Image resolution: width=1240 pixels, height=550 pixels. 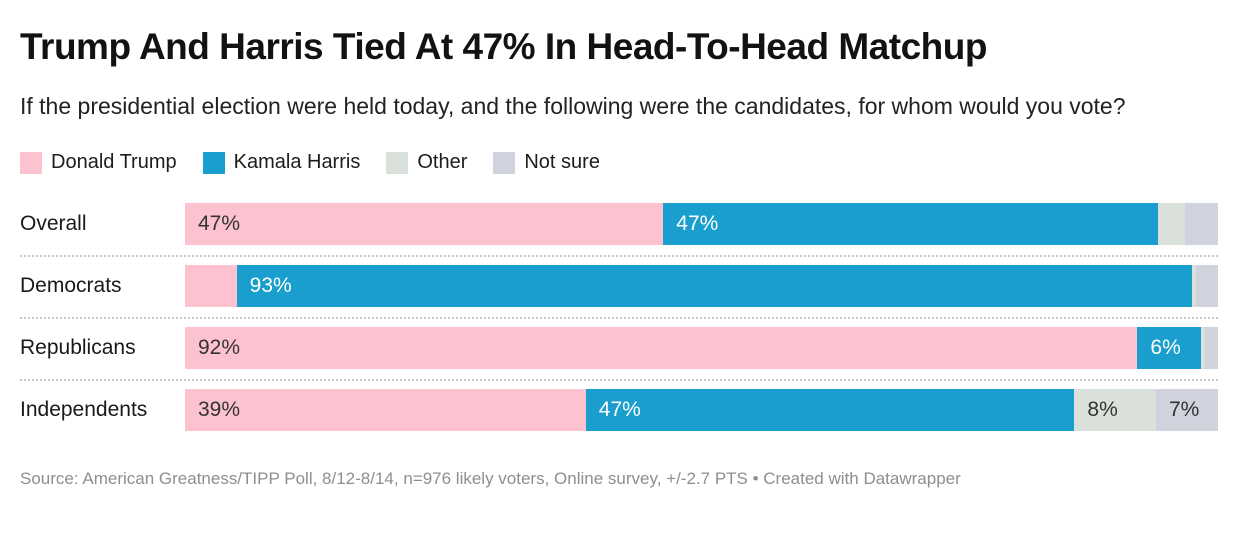 I want to click on legend-label: Other, so click(x=442, y=162).